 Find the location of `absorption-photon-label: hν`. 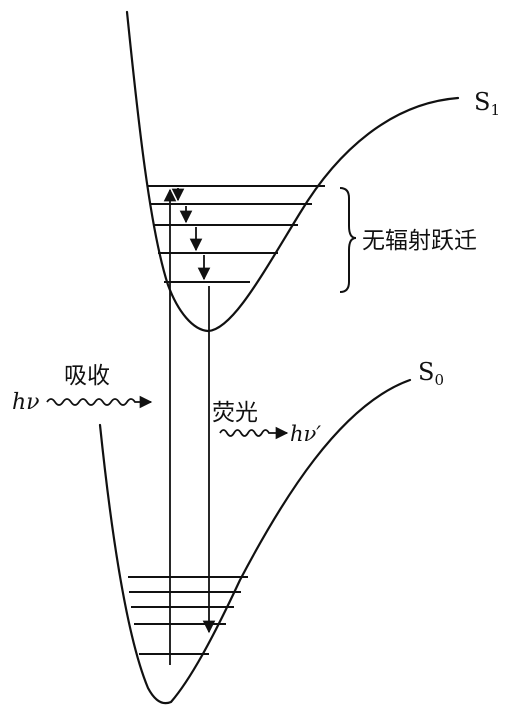

absorption-photon-label: hν is located at coordinates (26, 402).